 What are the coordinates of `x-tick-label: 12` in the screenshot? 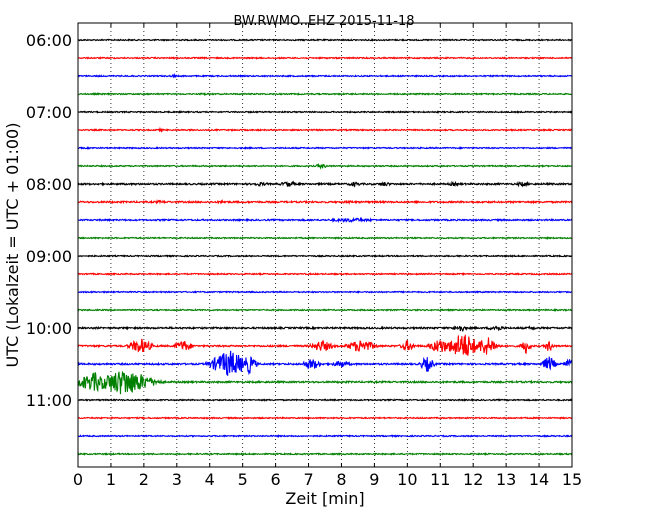 It's located at (473, 479).